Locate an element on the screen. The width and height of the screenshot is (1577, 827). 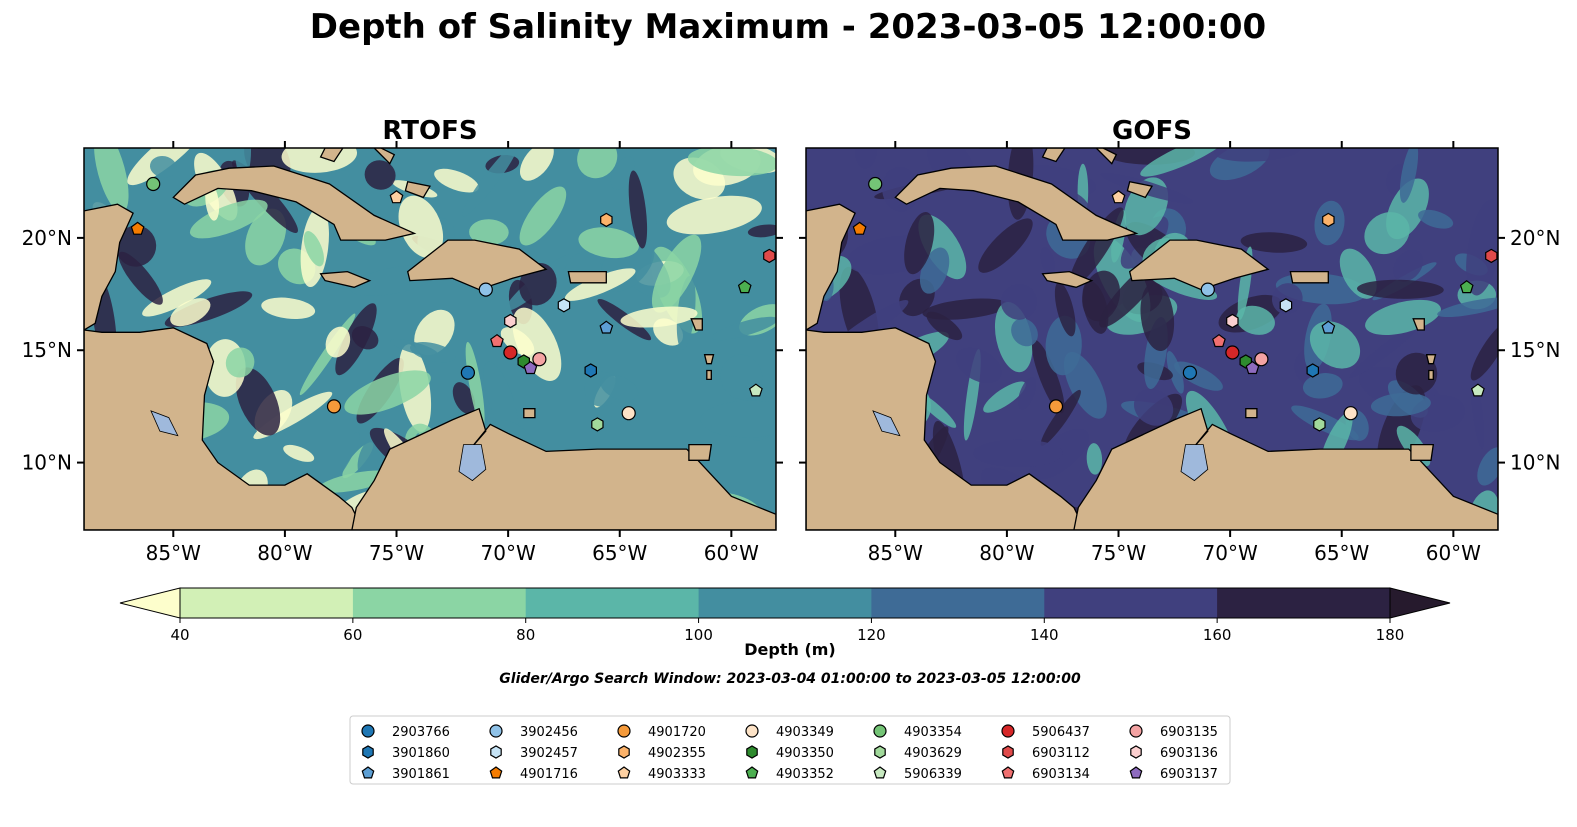
colorbar-over-arrow is located at coordinates (1420, 603).